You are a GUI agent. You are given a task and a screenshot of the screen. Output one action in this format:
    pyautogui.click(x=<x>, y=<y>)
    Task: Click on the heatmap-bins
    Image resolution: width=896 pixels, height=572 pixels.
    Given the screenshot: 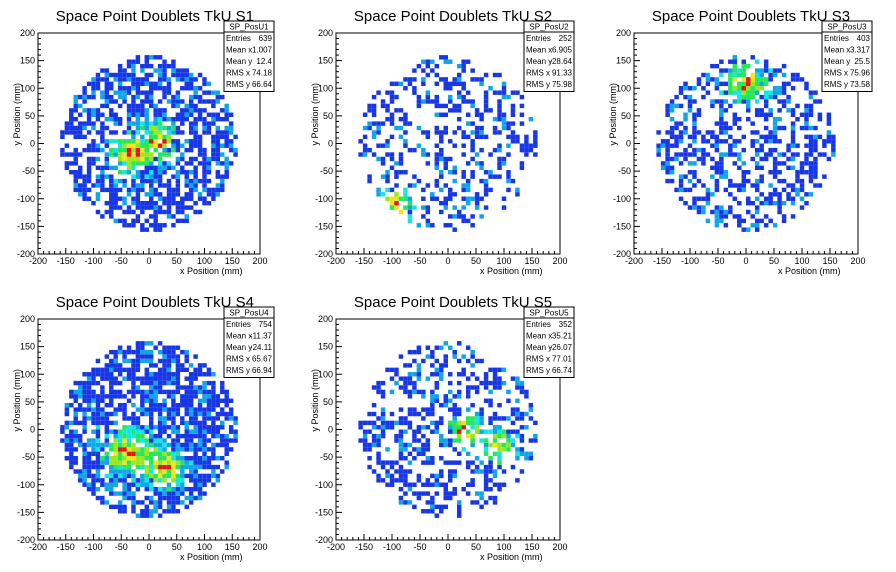 What is the action you would take?
    pyautogui.click(x=149, y=143)
    